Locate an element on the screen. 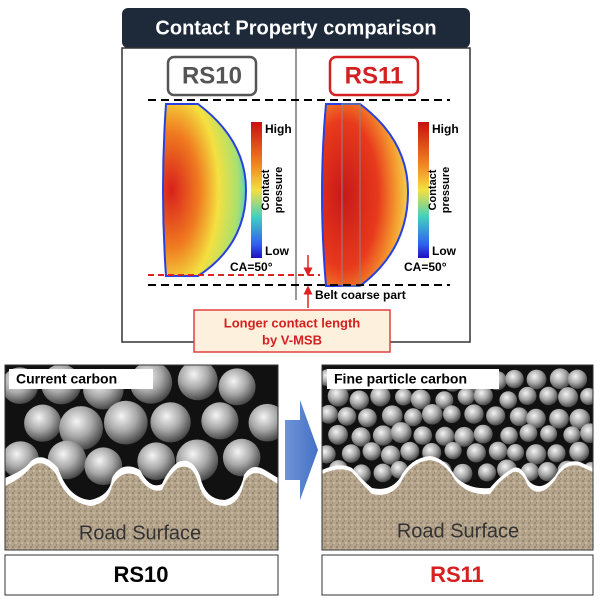  caption-box is located at coordinates (413, 379).